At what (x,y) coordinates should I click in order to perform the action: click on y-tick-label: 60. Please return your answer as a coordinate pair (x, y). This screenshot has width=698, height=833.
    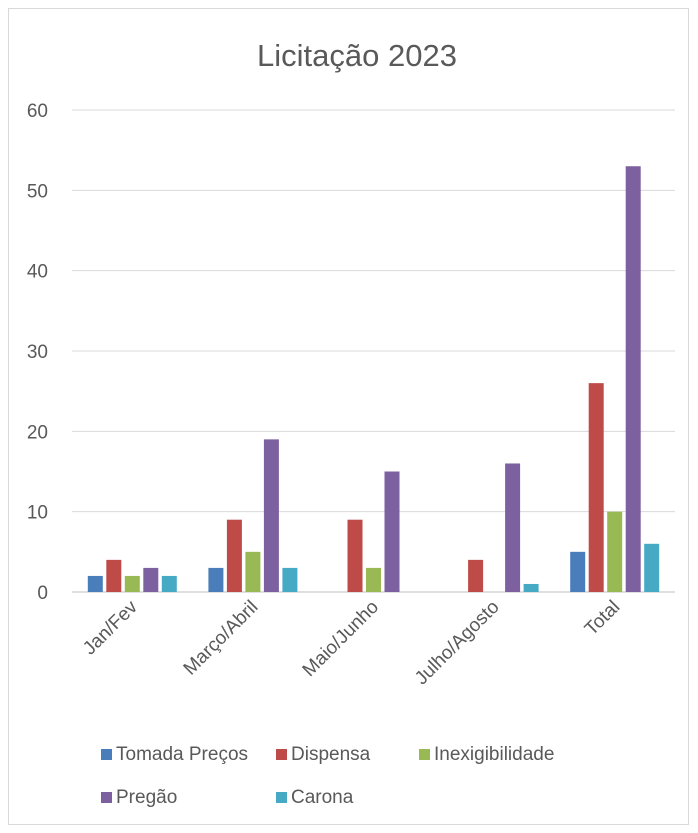
    Looking at the image, I should click on (37, 111).